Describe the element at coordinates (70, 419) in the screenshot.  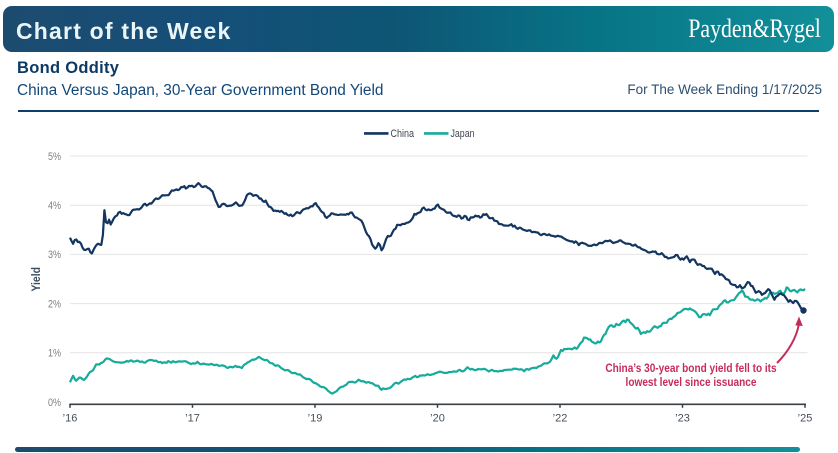
I see `svg-text: ’16` at that location.